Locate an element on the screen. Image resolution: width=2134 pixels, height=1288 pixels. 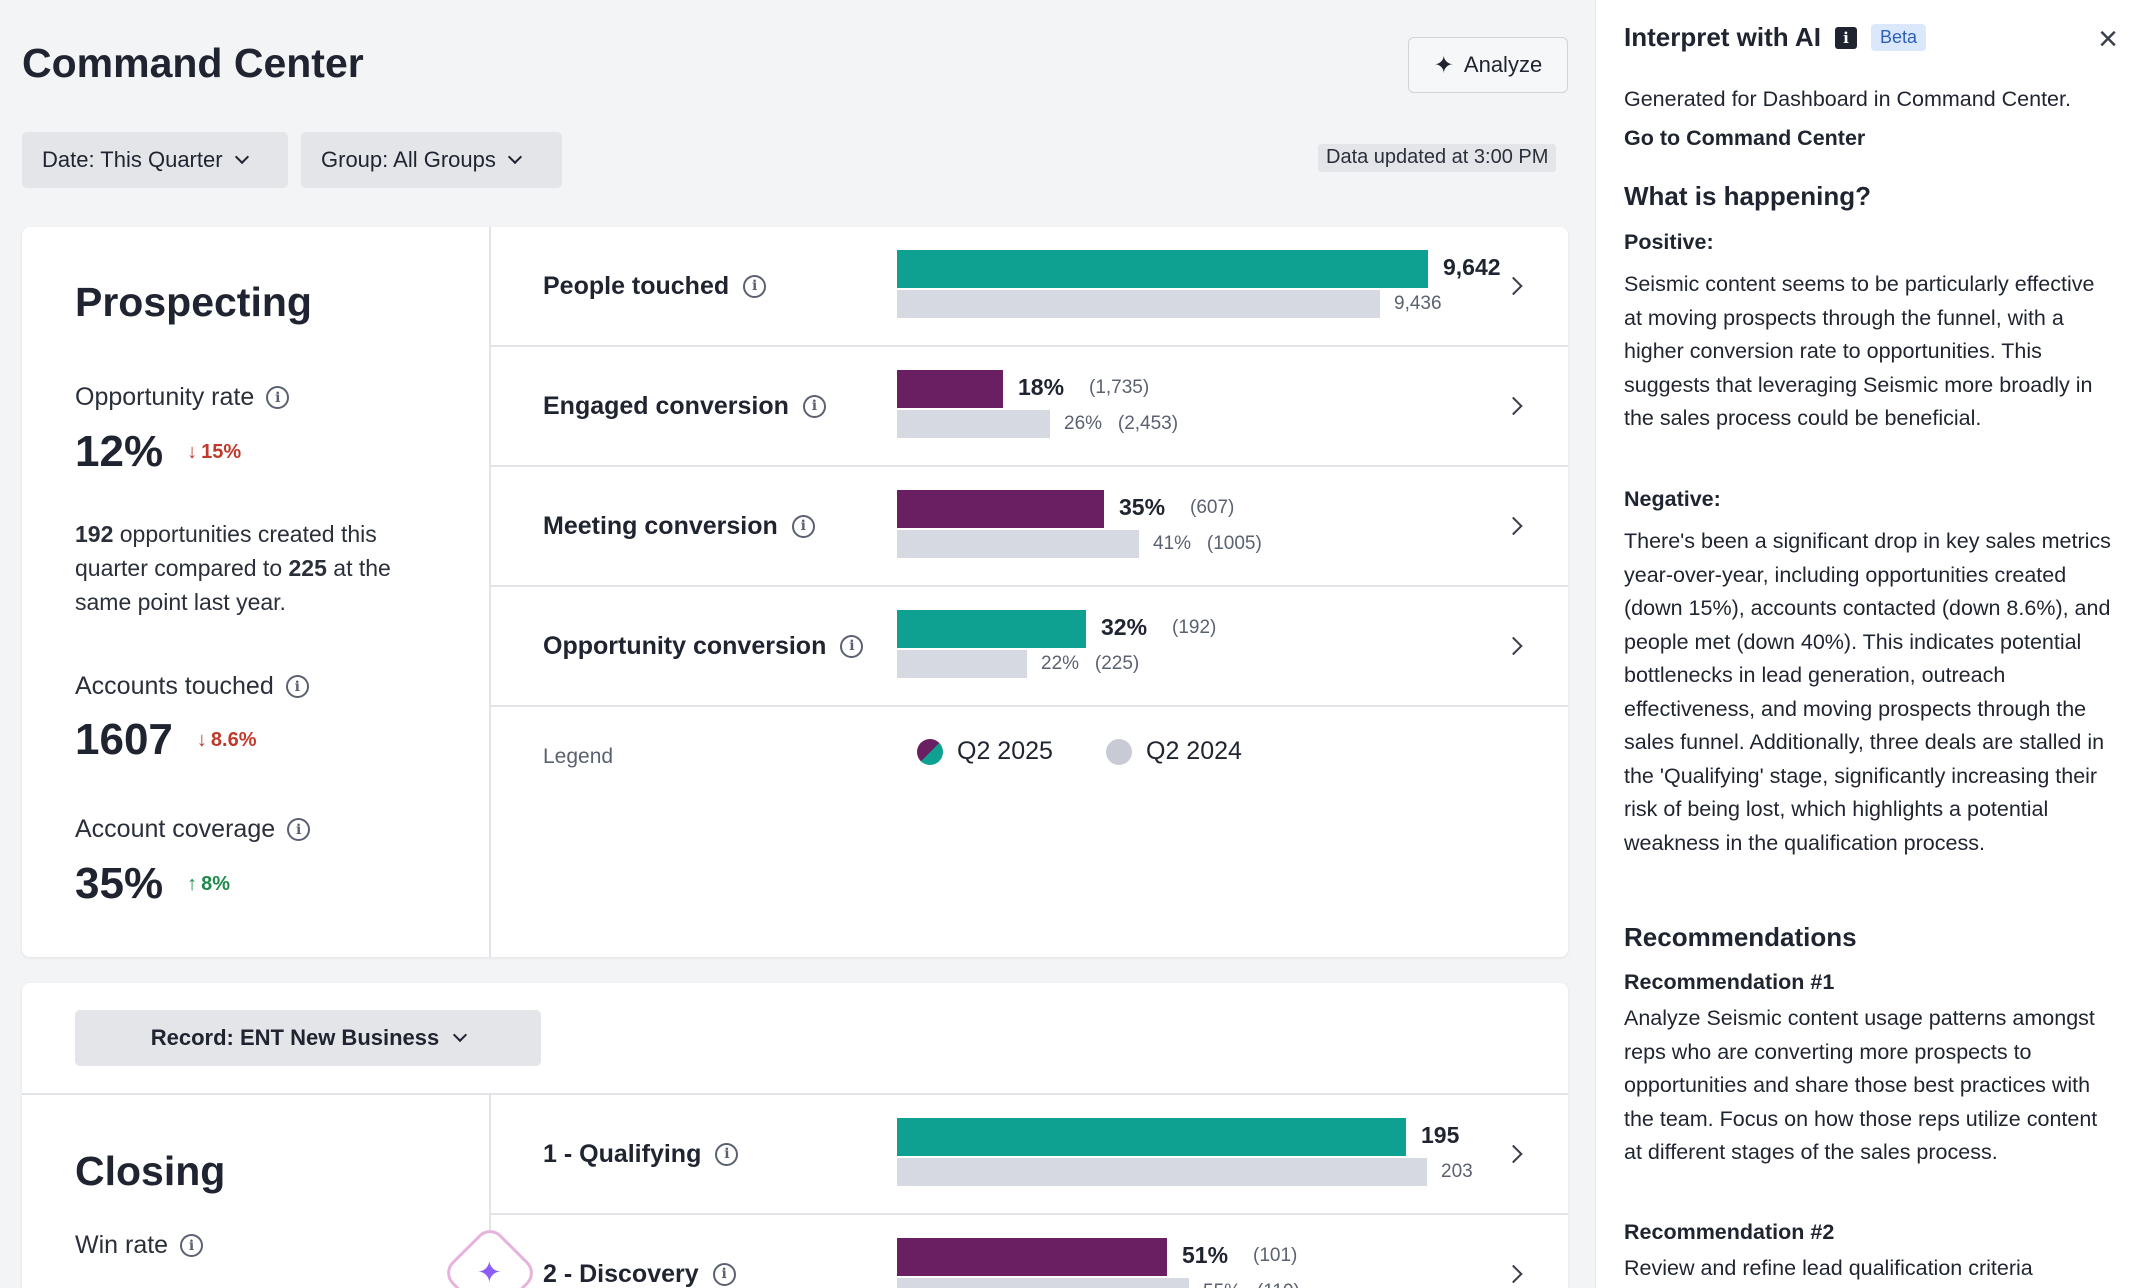
legend-item-previous: Q2 2024 is located at coordinates (1174, 751).